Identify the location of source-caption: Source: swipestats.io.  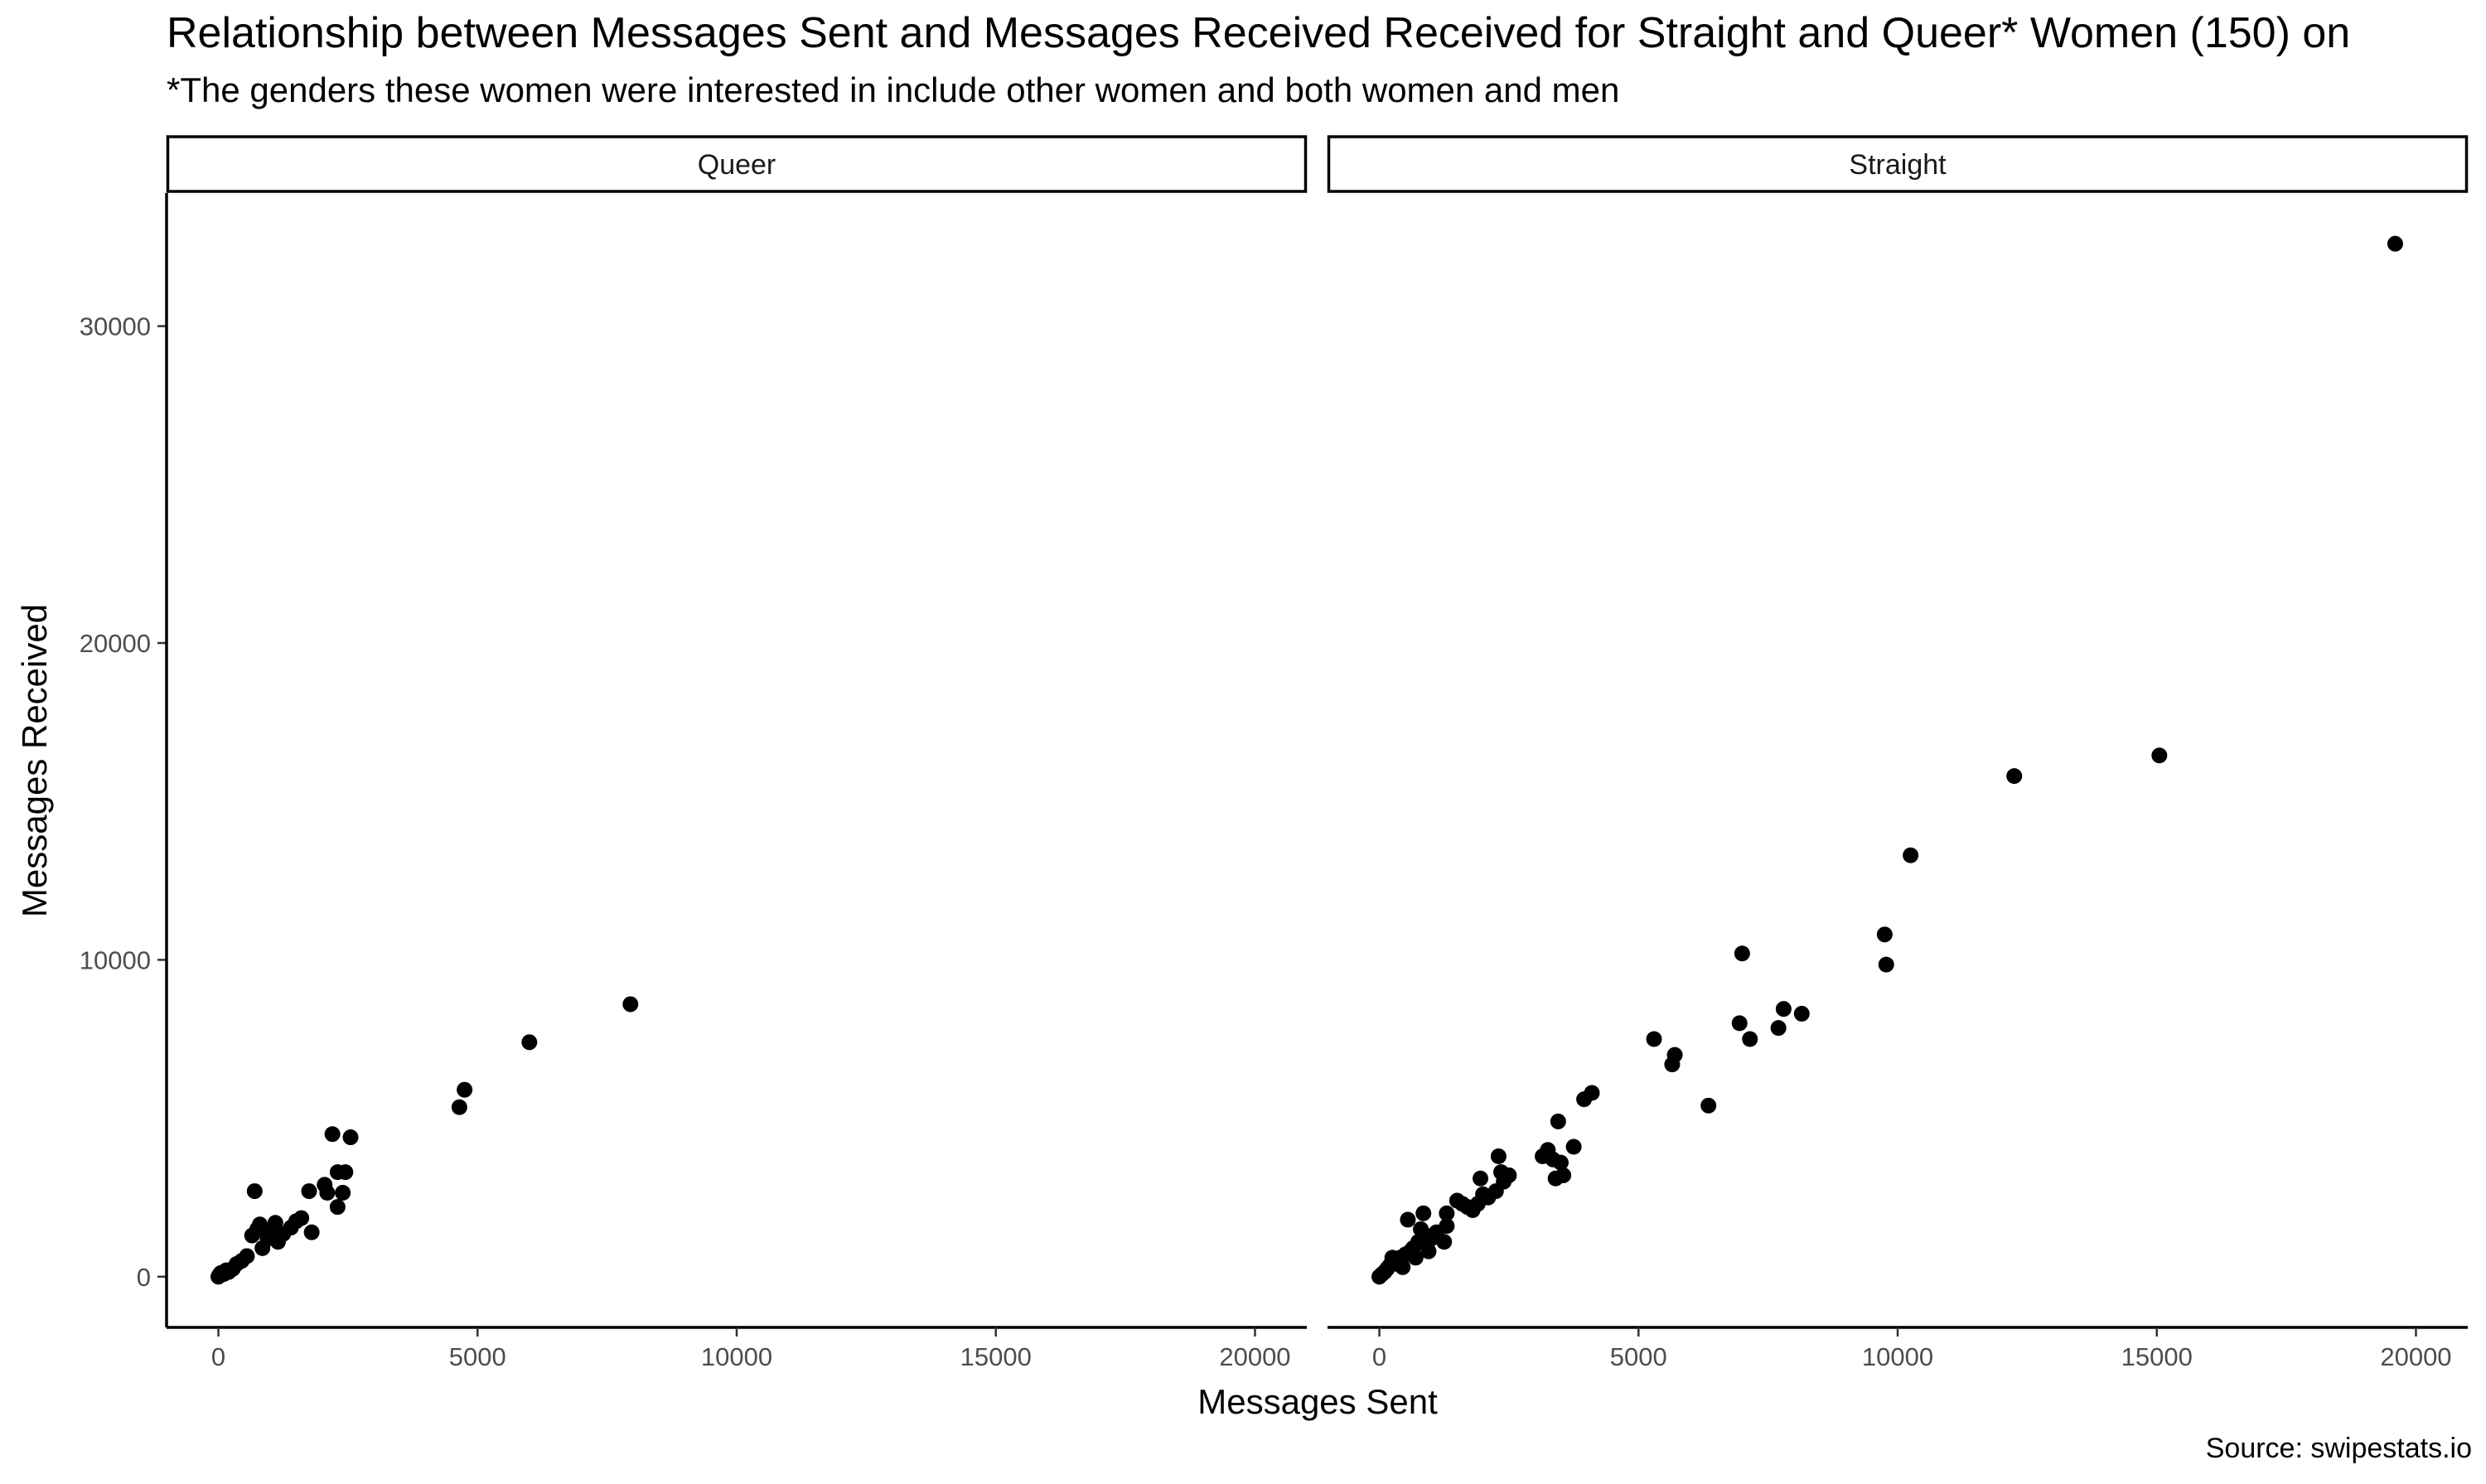
(2338, 1448).